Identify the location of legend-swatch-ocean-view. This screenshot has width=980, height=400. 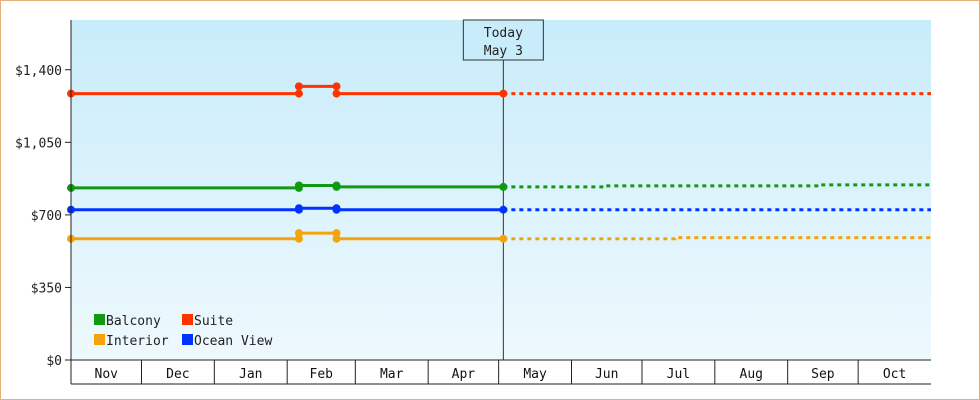
(187, 339).